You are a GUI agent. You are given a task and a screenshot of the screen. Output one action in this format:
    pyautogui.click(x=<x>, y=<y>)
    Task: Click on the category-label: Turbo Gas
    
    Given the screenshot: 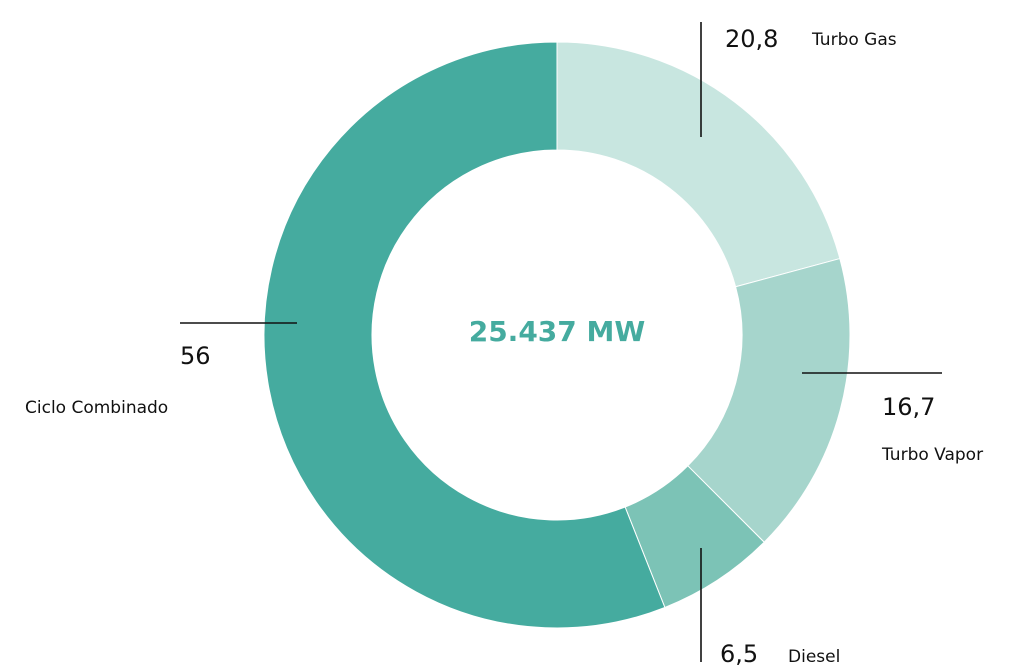 What is the action you would take?
    pyautogui.click(x=854, y=40)
    